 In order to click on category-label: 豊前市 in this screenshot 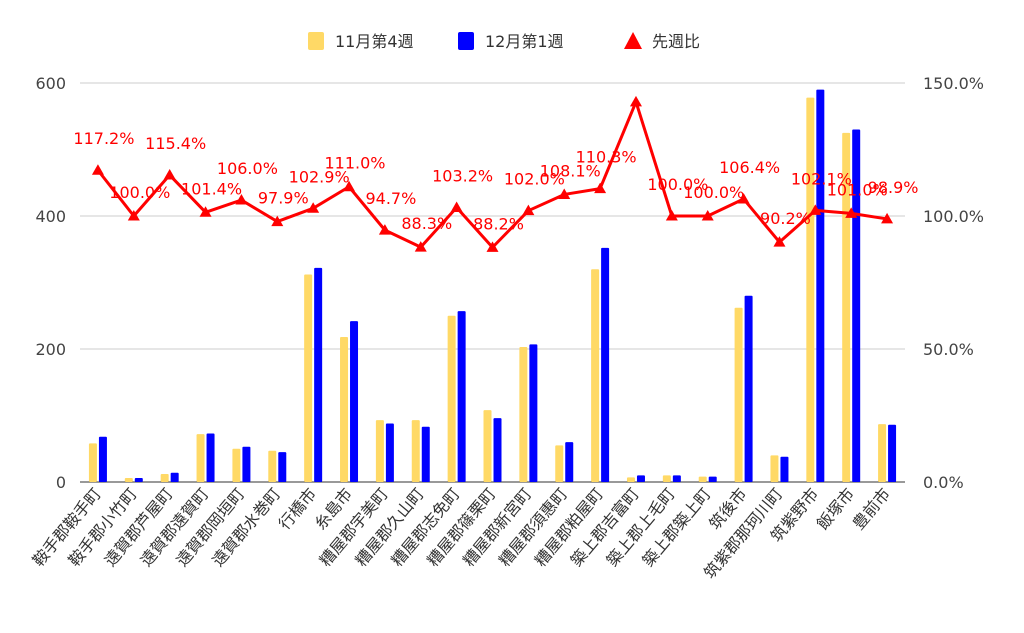, I will do `click(871, 508)`.